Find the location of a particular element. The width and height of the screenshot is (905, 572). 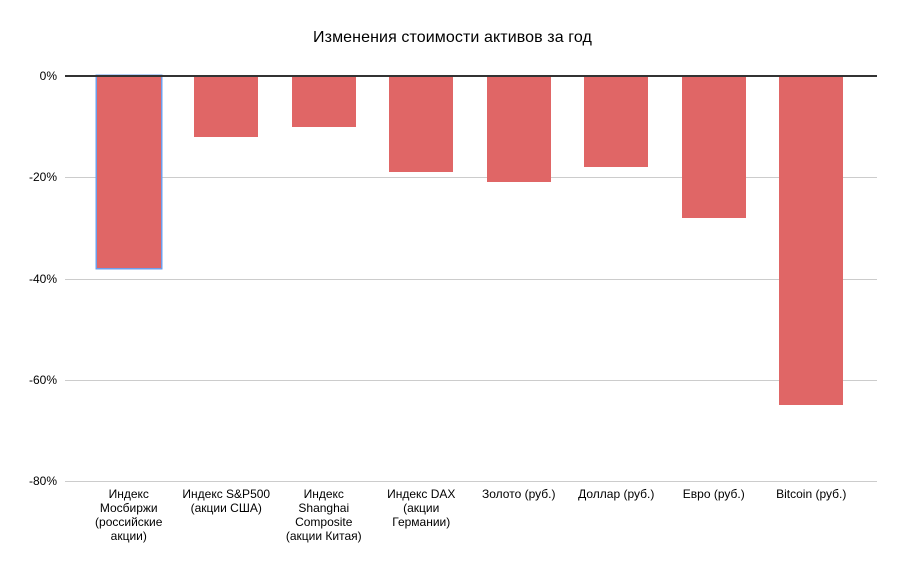

x-category-label: Индекс DAX (акции Германии) is located at coordinates (421, 508).